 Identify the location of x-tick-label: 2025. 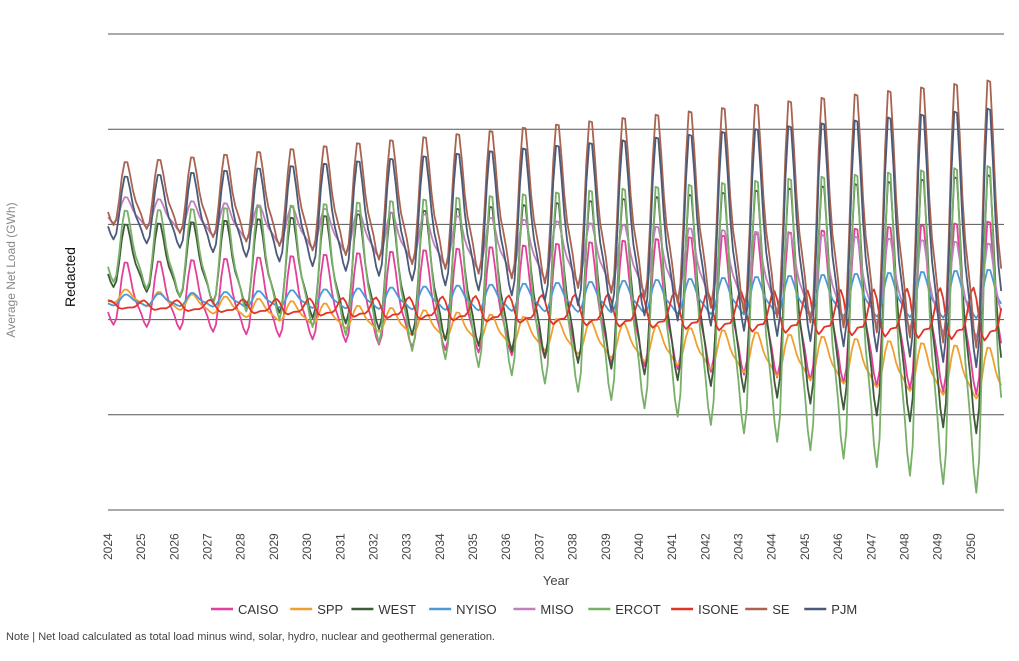
(141, 546).